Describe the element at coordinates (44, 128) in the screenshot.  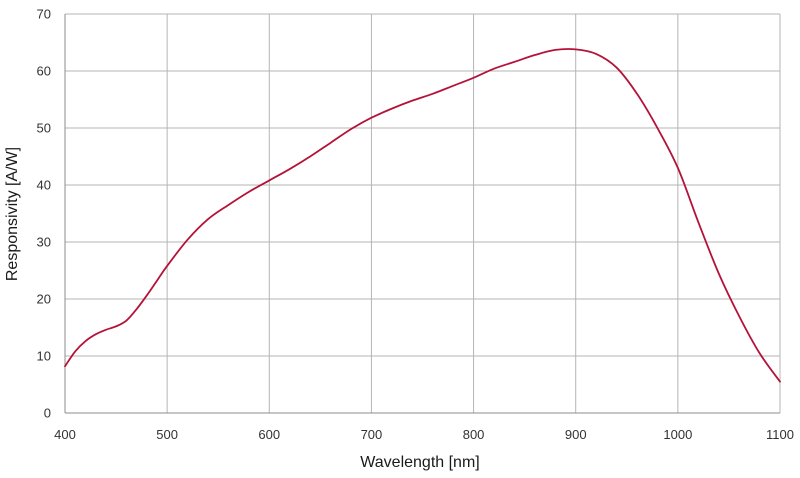
I see `y-tick-label: 50` at that location.